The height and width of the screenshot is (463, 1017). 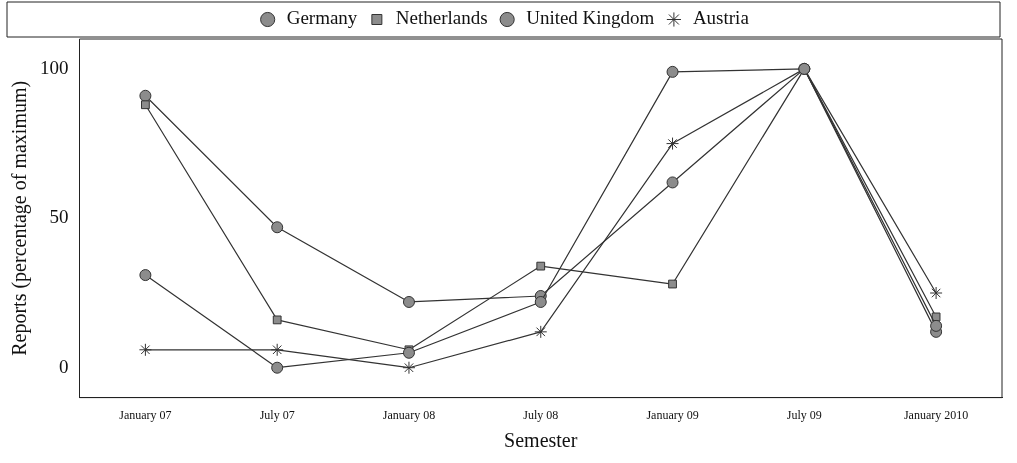 I want to click on x-tick-label: July 07, so click(x=277, y=414).